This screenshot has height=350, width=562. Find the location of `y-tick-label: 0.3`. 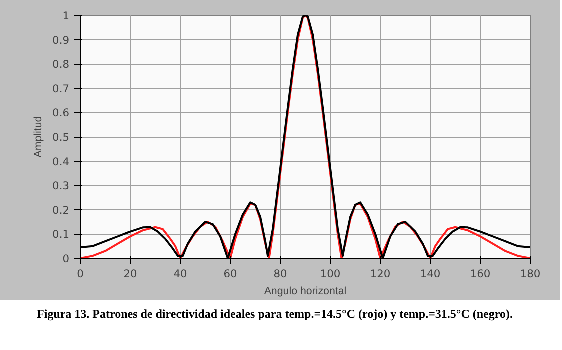

y-tick-label: 0.3 is located at coordinates (61, 186).